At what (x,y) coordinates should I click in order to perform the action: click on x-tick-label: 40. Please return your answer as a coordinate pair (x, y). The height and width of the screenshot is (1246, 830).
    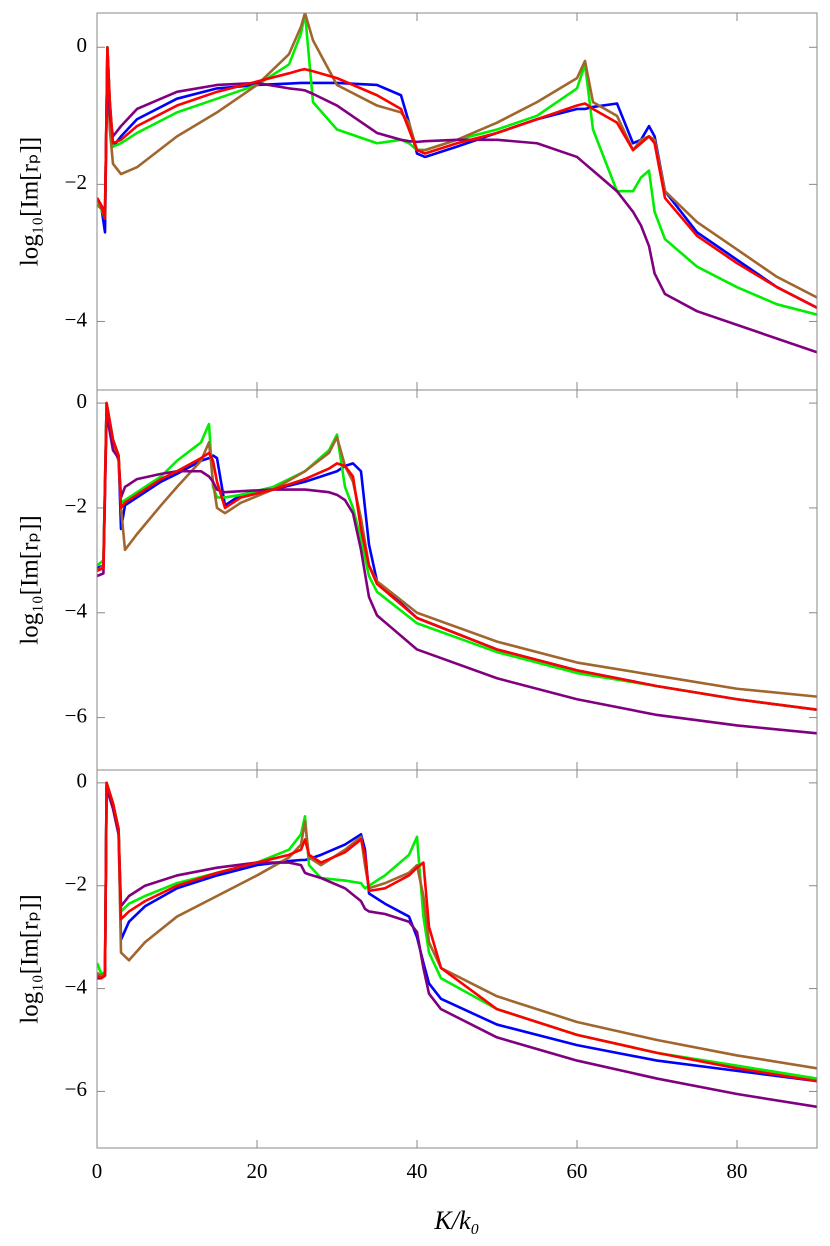
    Looking at the image, I should click on (417, 1171).